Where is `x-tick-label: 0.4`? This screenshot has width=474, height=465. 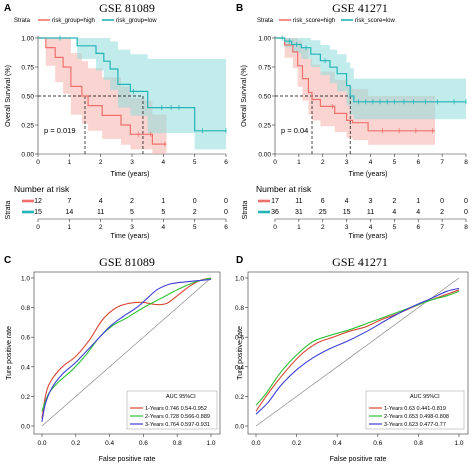
x-tick-label: 0.4 is located at coordinates (109, 443).